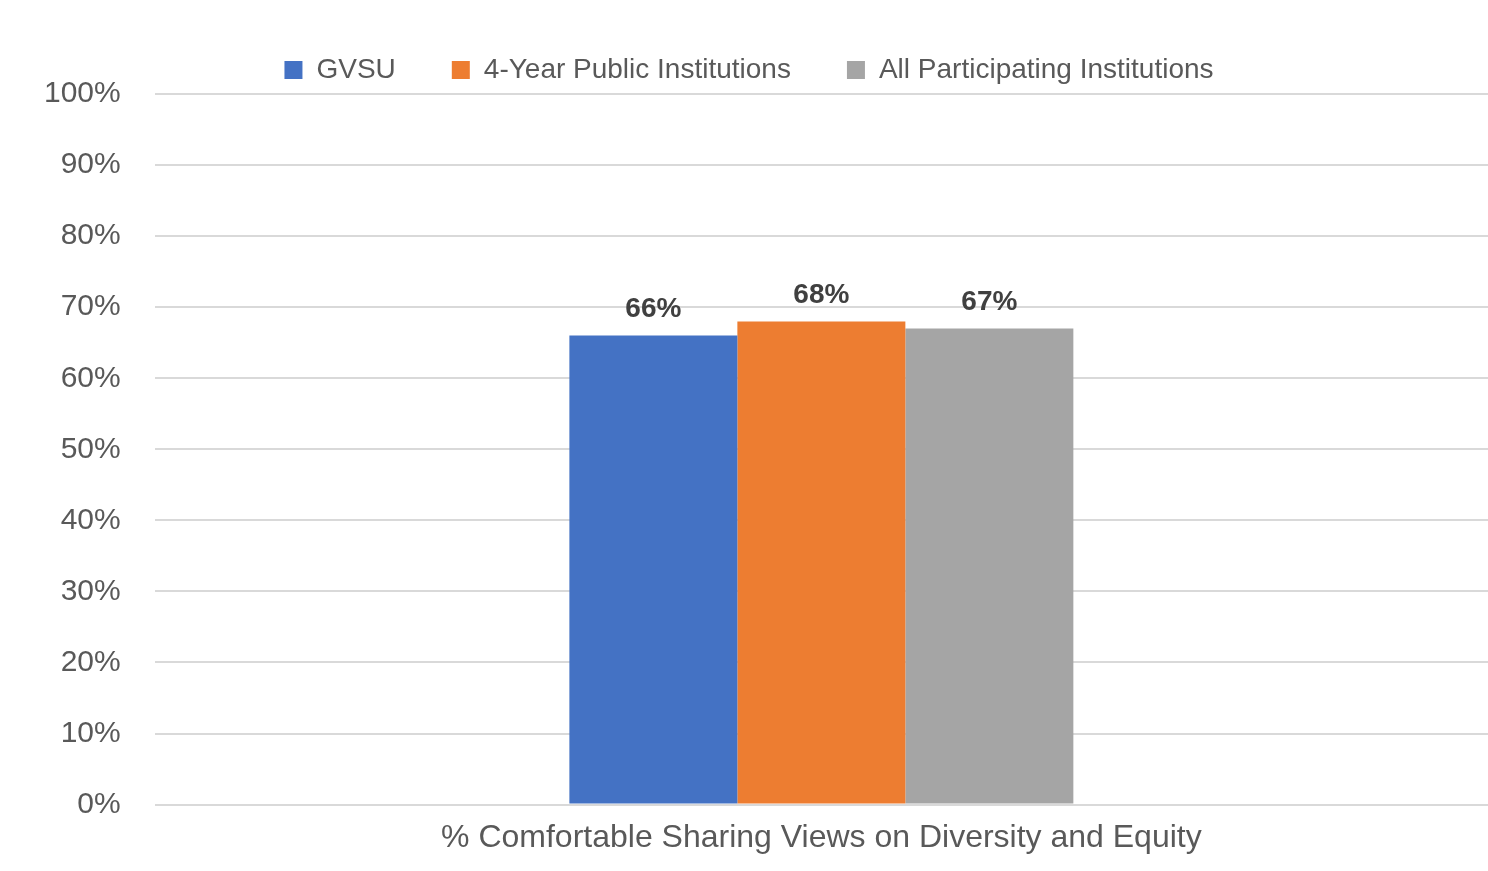 Image resolution: width=1488 pixels, height=871 pixels. I want to click on legend-label: 4-Year Public Institutions, so click(637, 68).